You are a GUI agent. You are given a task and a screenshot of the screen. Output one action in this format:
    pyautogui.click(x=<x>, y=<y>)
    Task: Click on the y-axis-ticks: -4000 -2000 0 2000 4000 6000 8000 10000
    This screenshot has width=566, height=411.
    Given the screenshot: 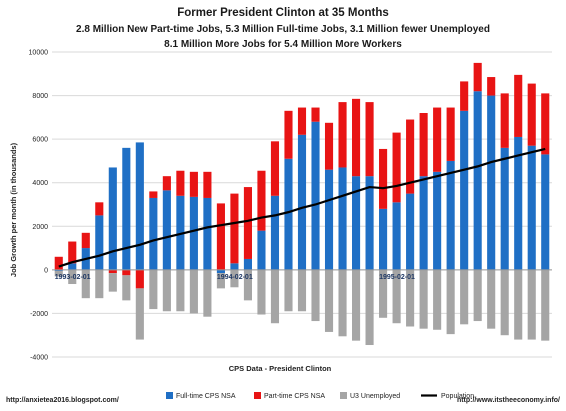 What is the action you would take?
    pyautogui.click(x=39, y=206)
    